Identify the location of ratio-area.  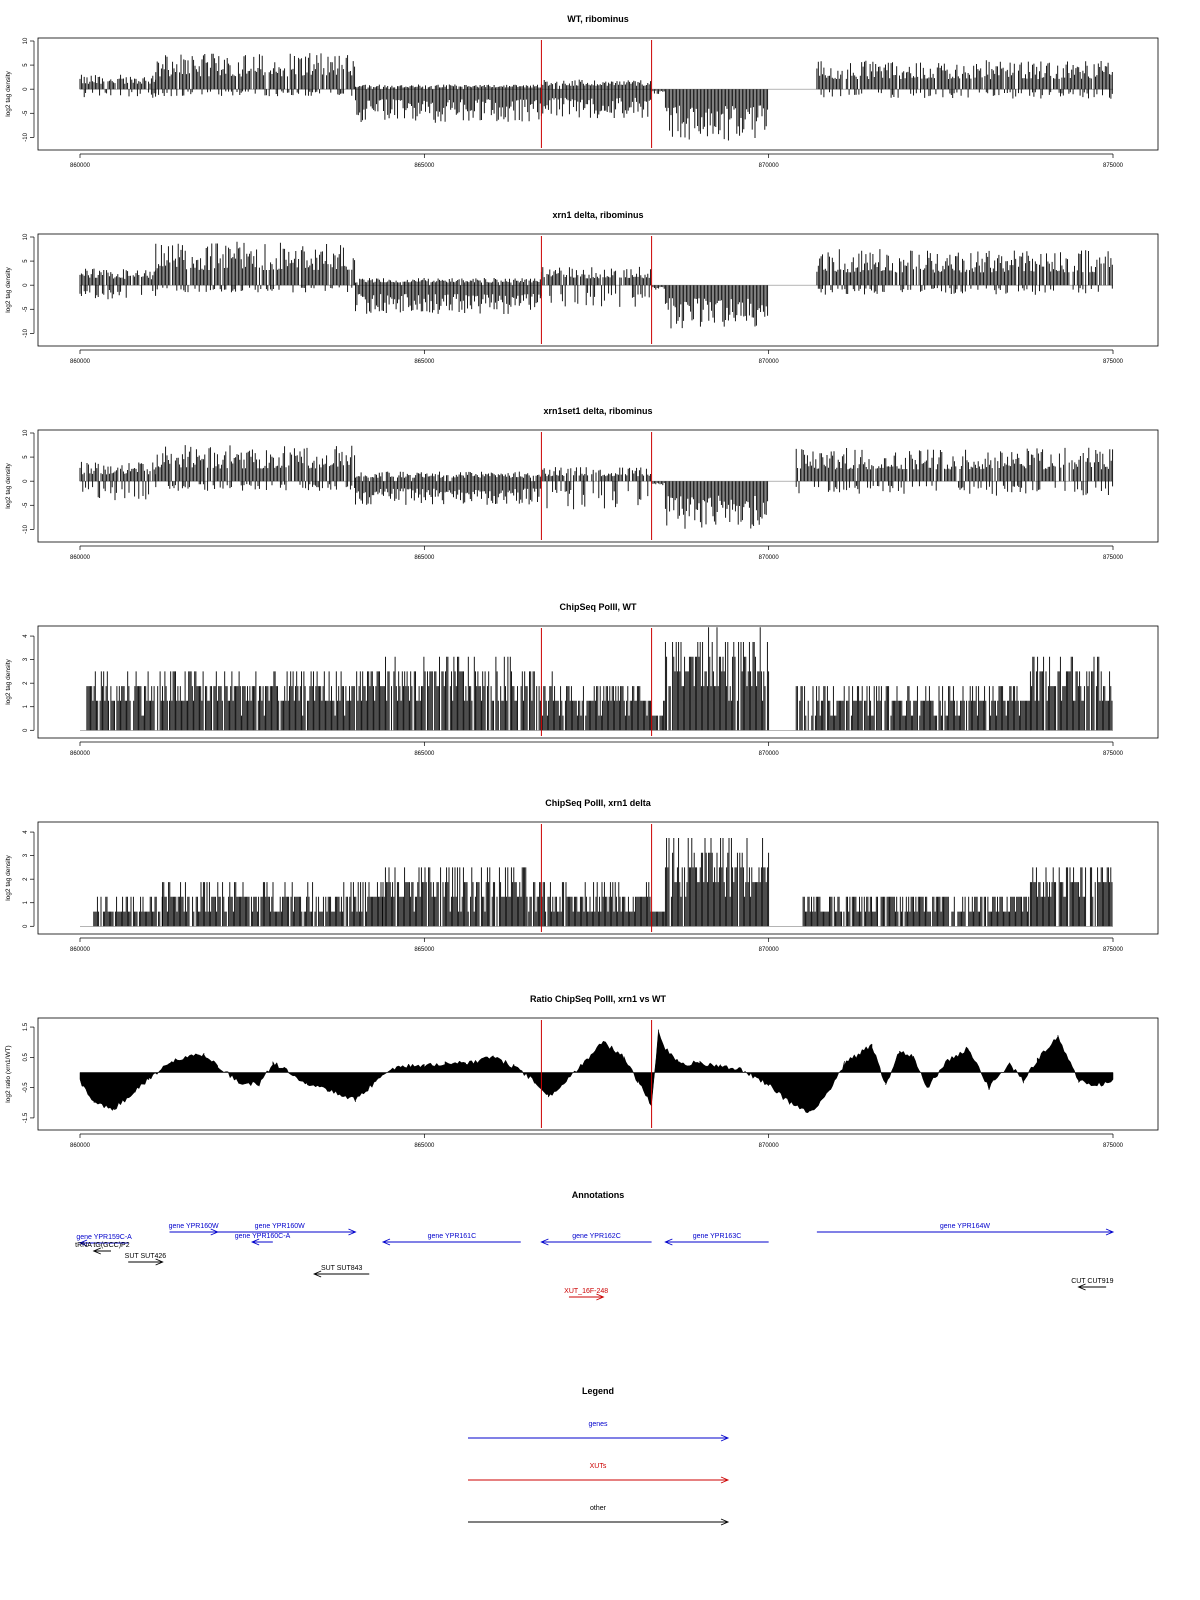
(596, 1071).